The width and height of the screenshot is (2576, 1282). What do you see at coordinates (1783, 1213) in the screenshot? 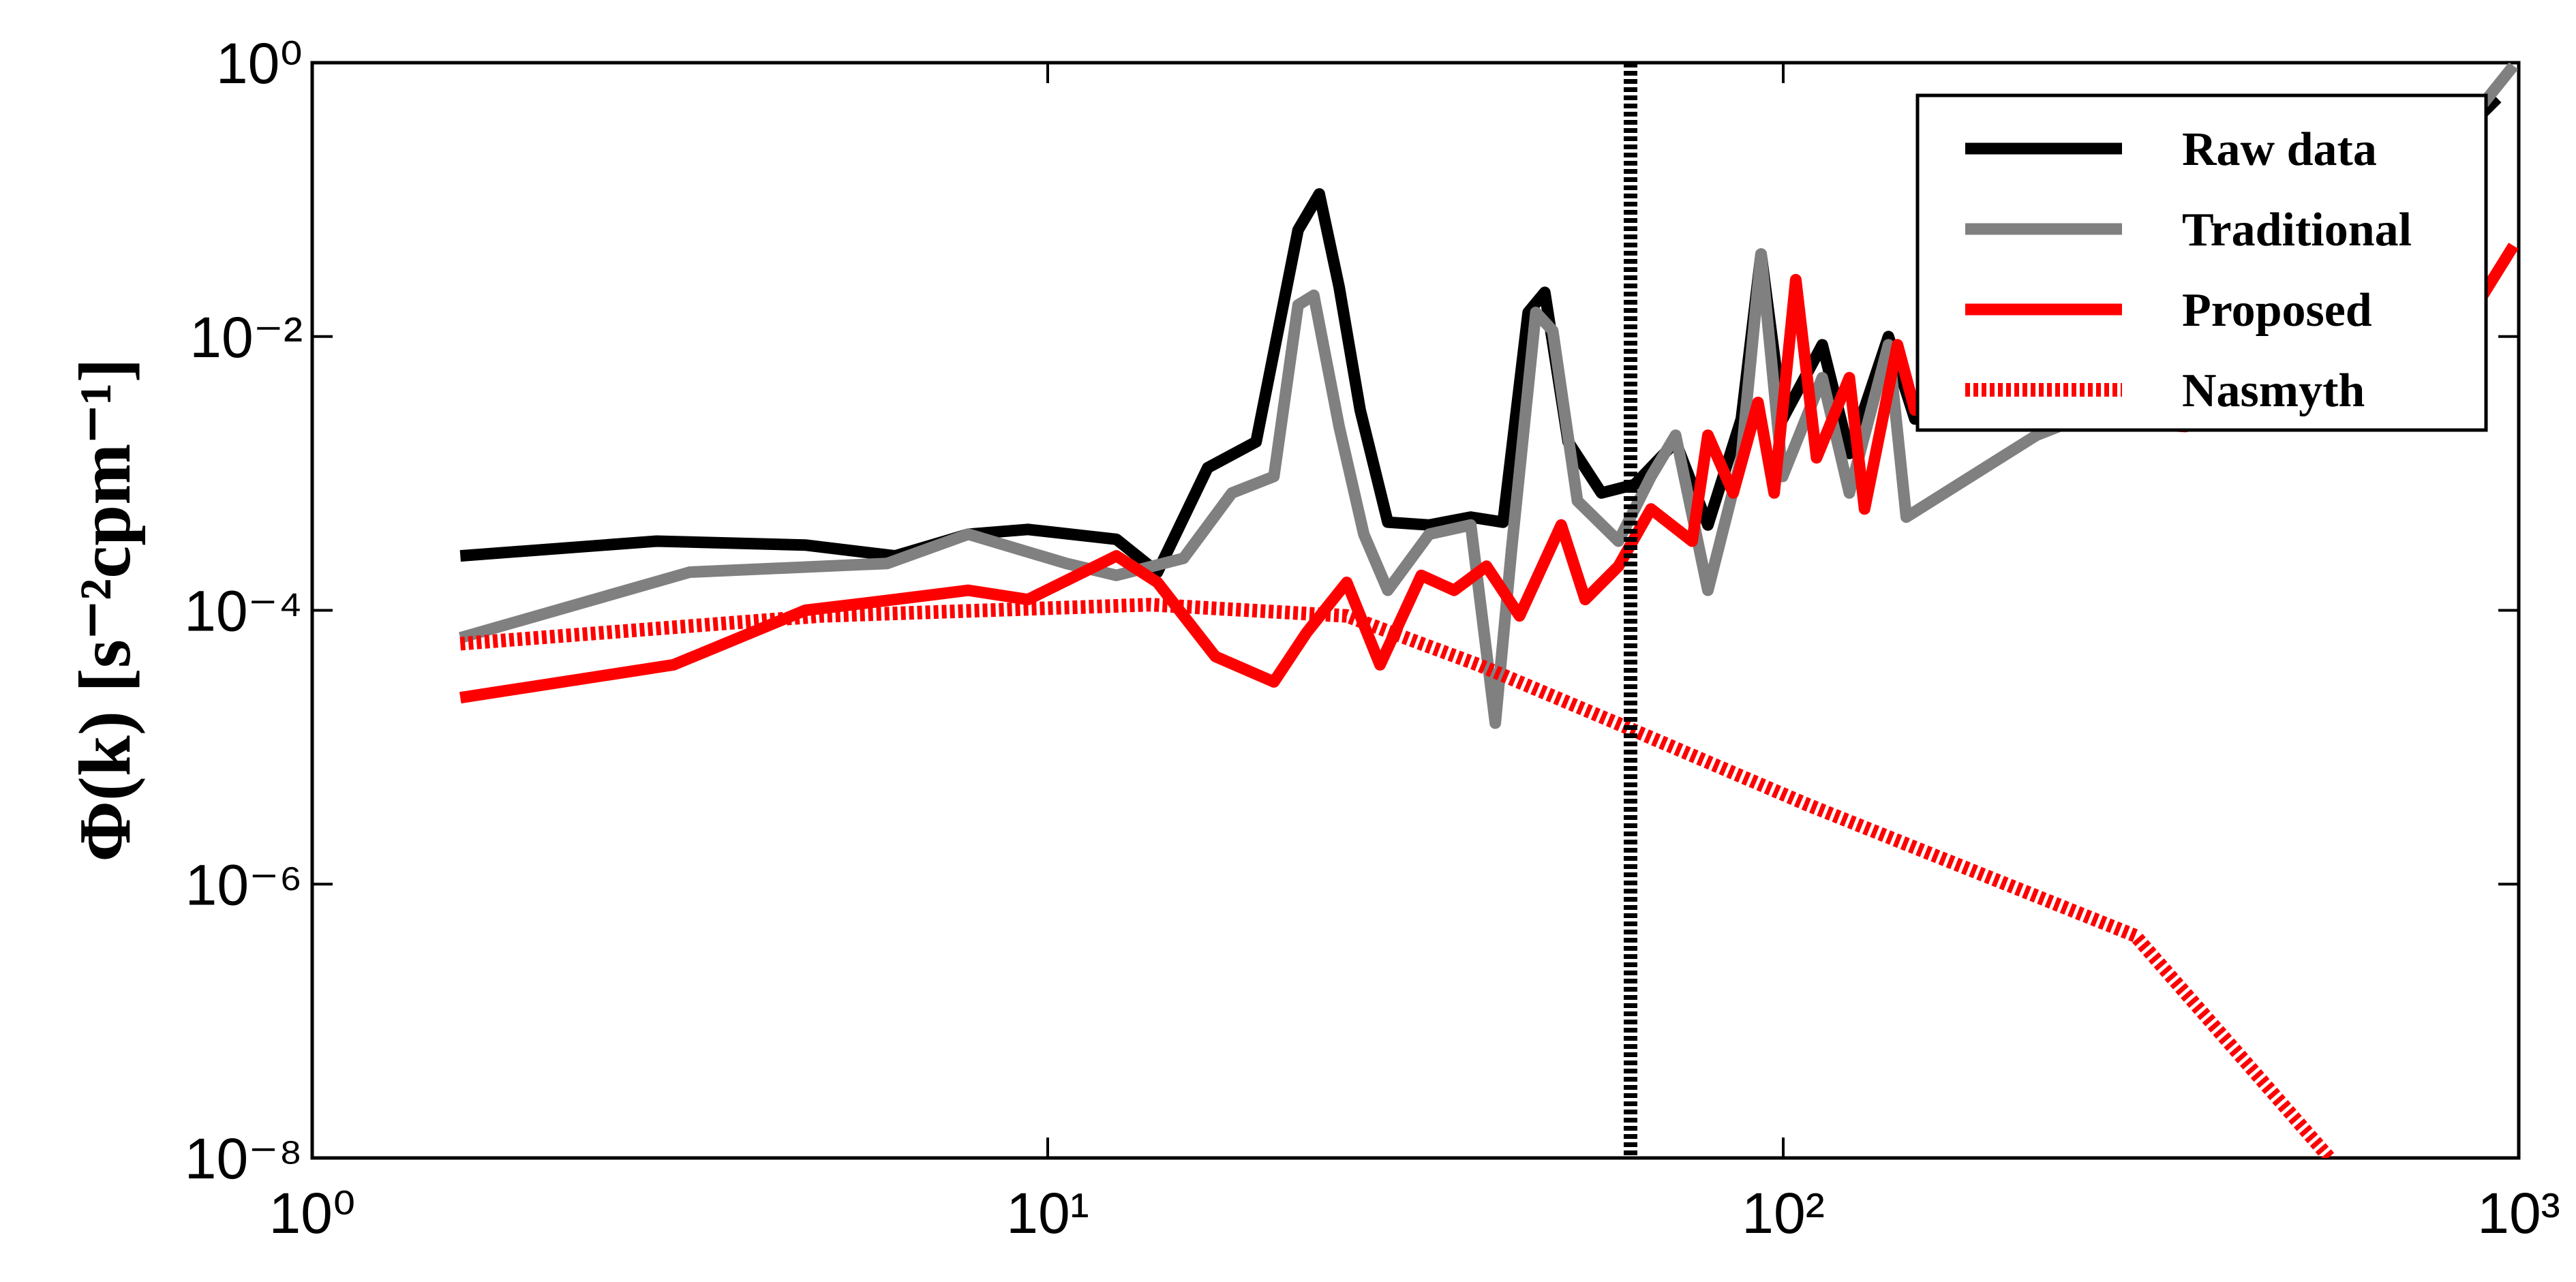
I see `x-tick-label: 10²` at bounding box center [1783, 1213].